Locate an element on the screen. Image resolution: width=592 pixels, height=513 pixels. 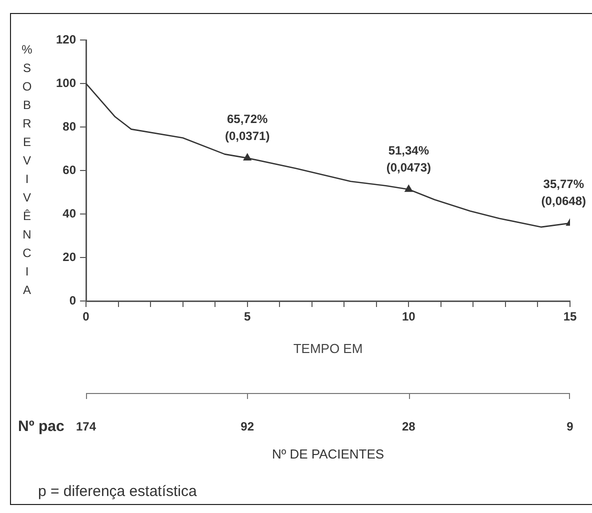
y-tick-label: 120 is located at coordinates (66, 39).